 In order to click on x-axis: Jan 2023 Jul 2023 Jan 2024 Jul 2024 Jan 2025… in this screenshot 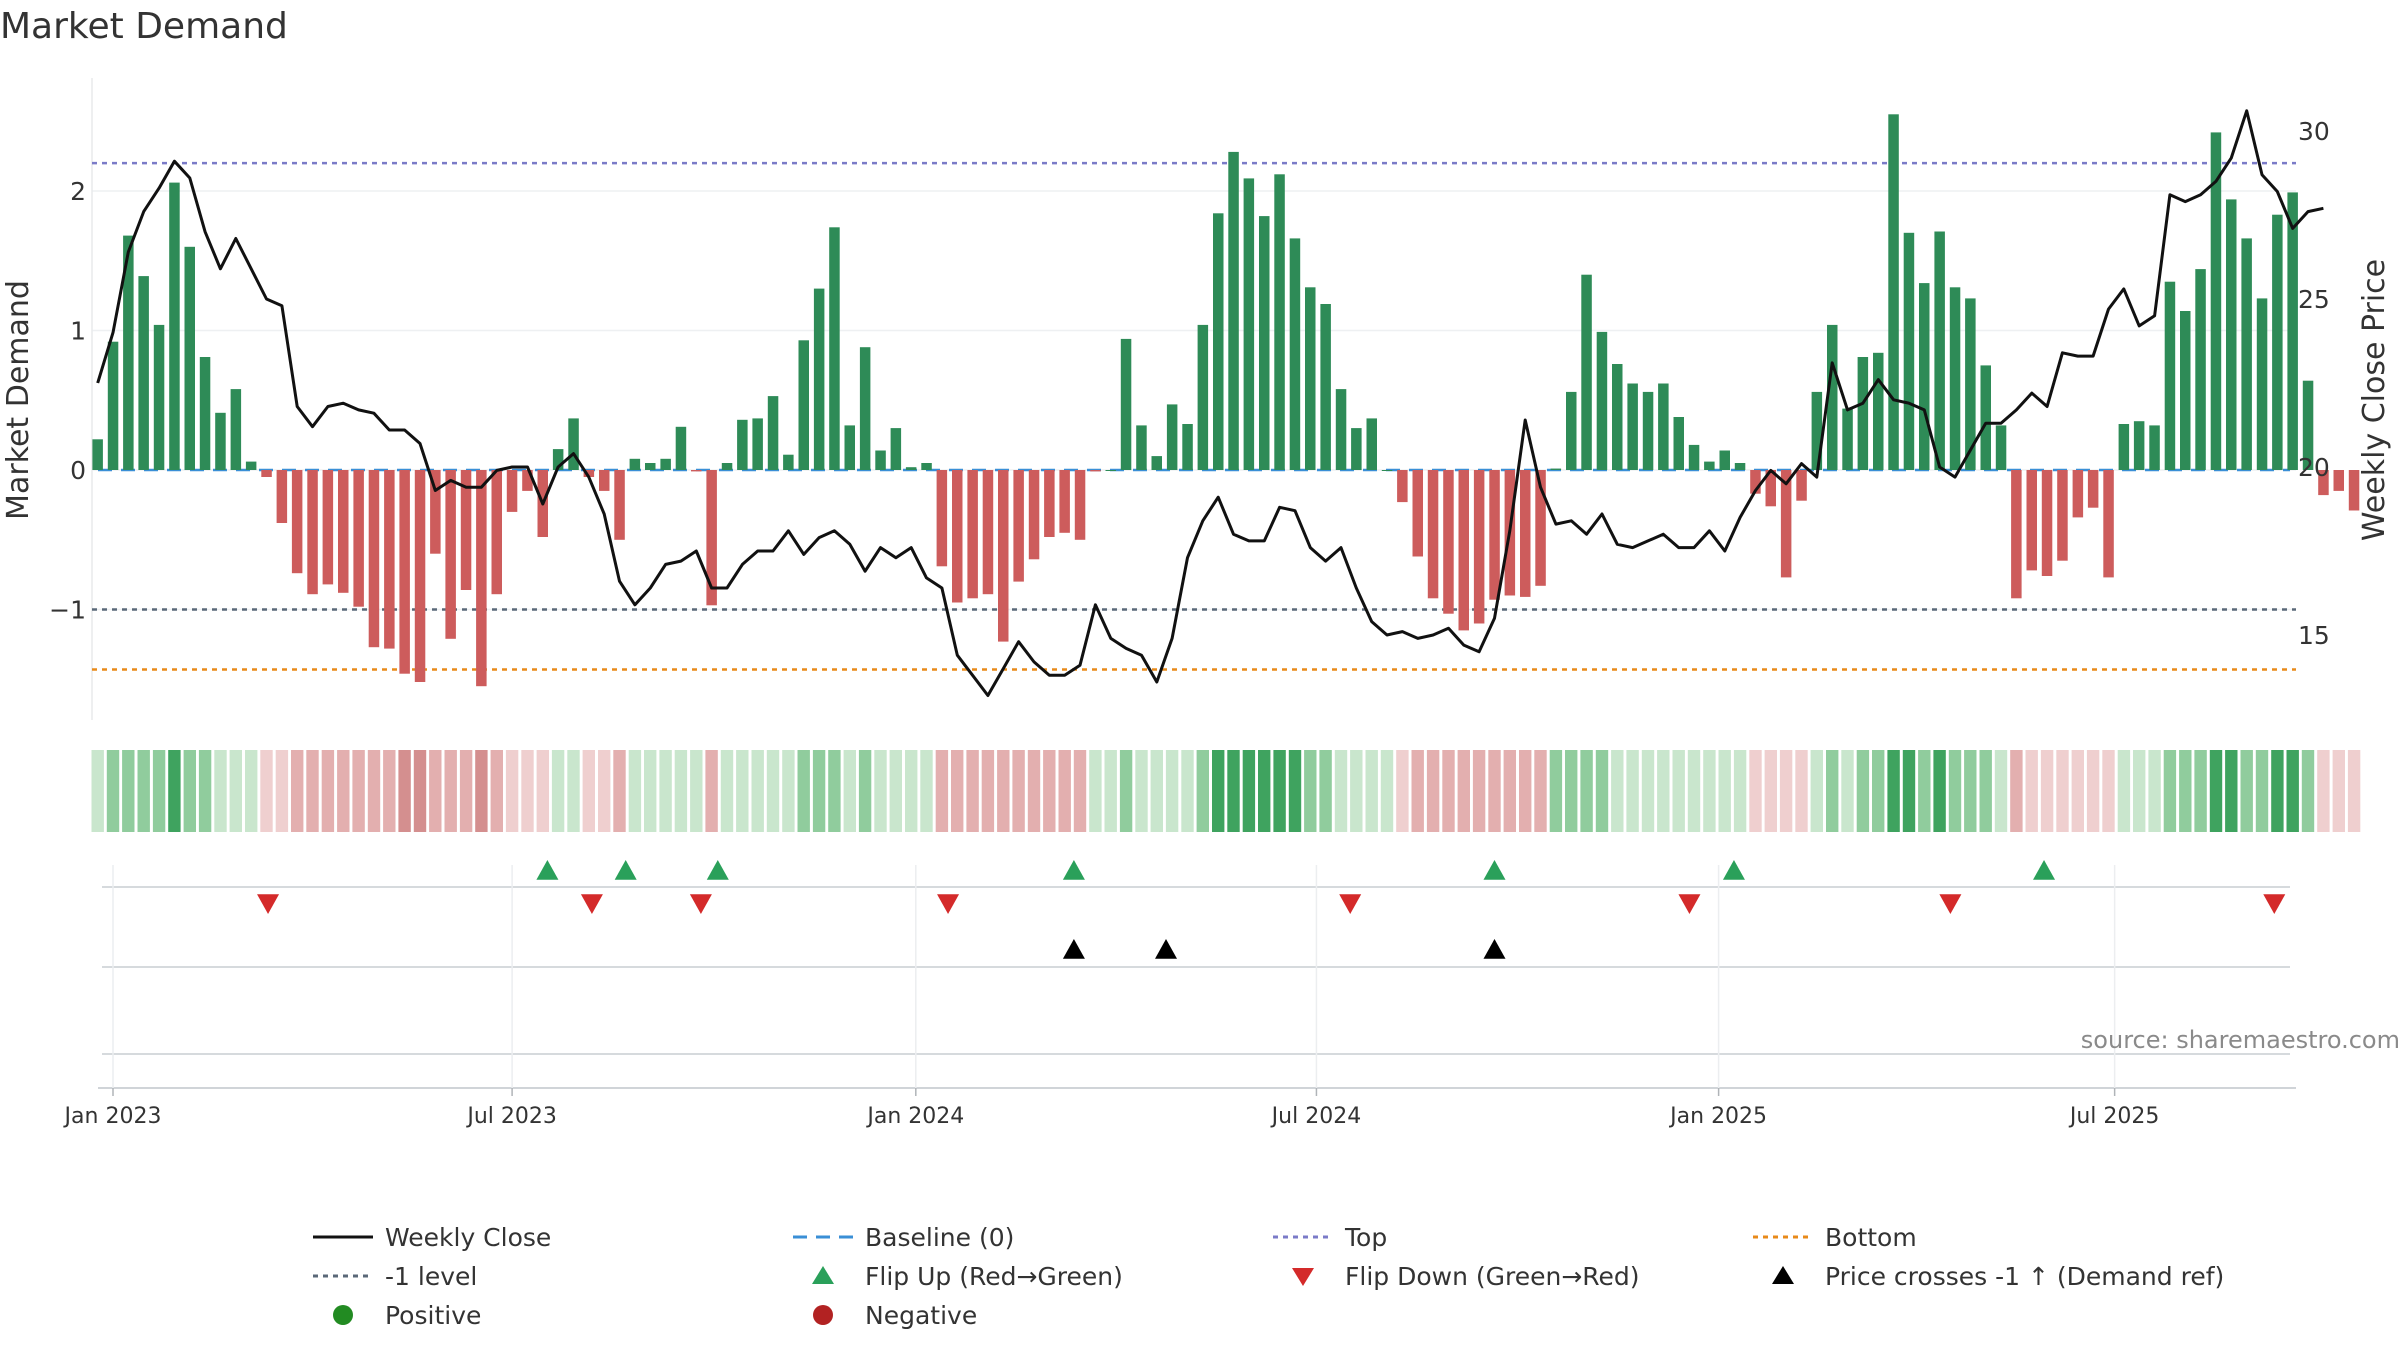, I will do `click(1111, 1108)`.